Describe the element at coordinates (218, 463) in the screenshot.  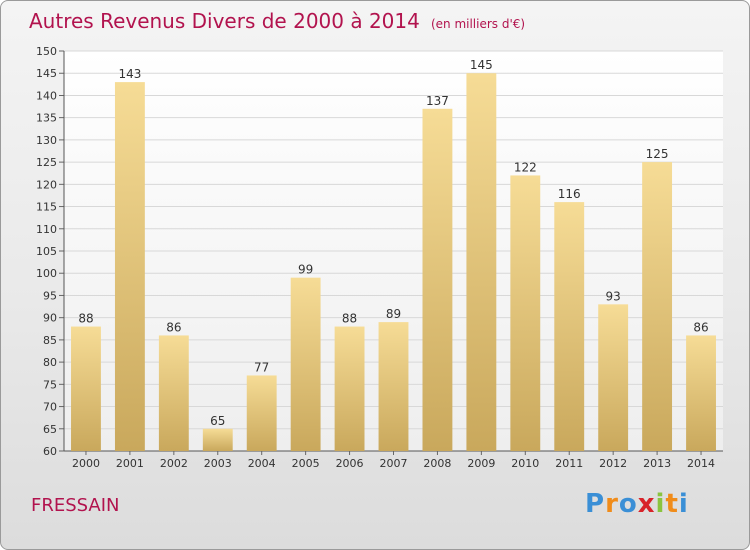
I see `x-tick-label: 2003` at that location.